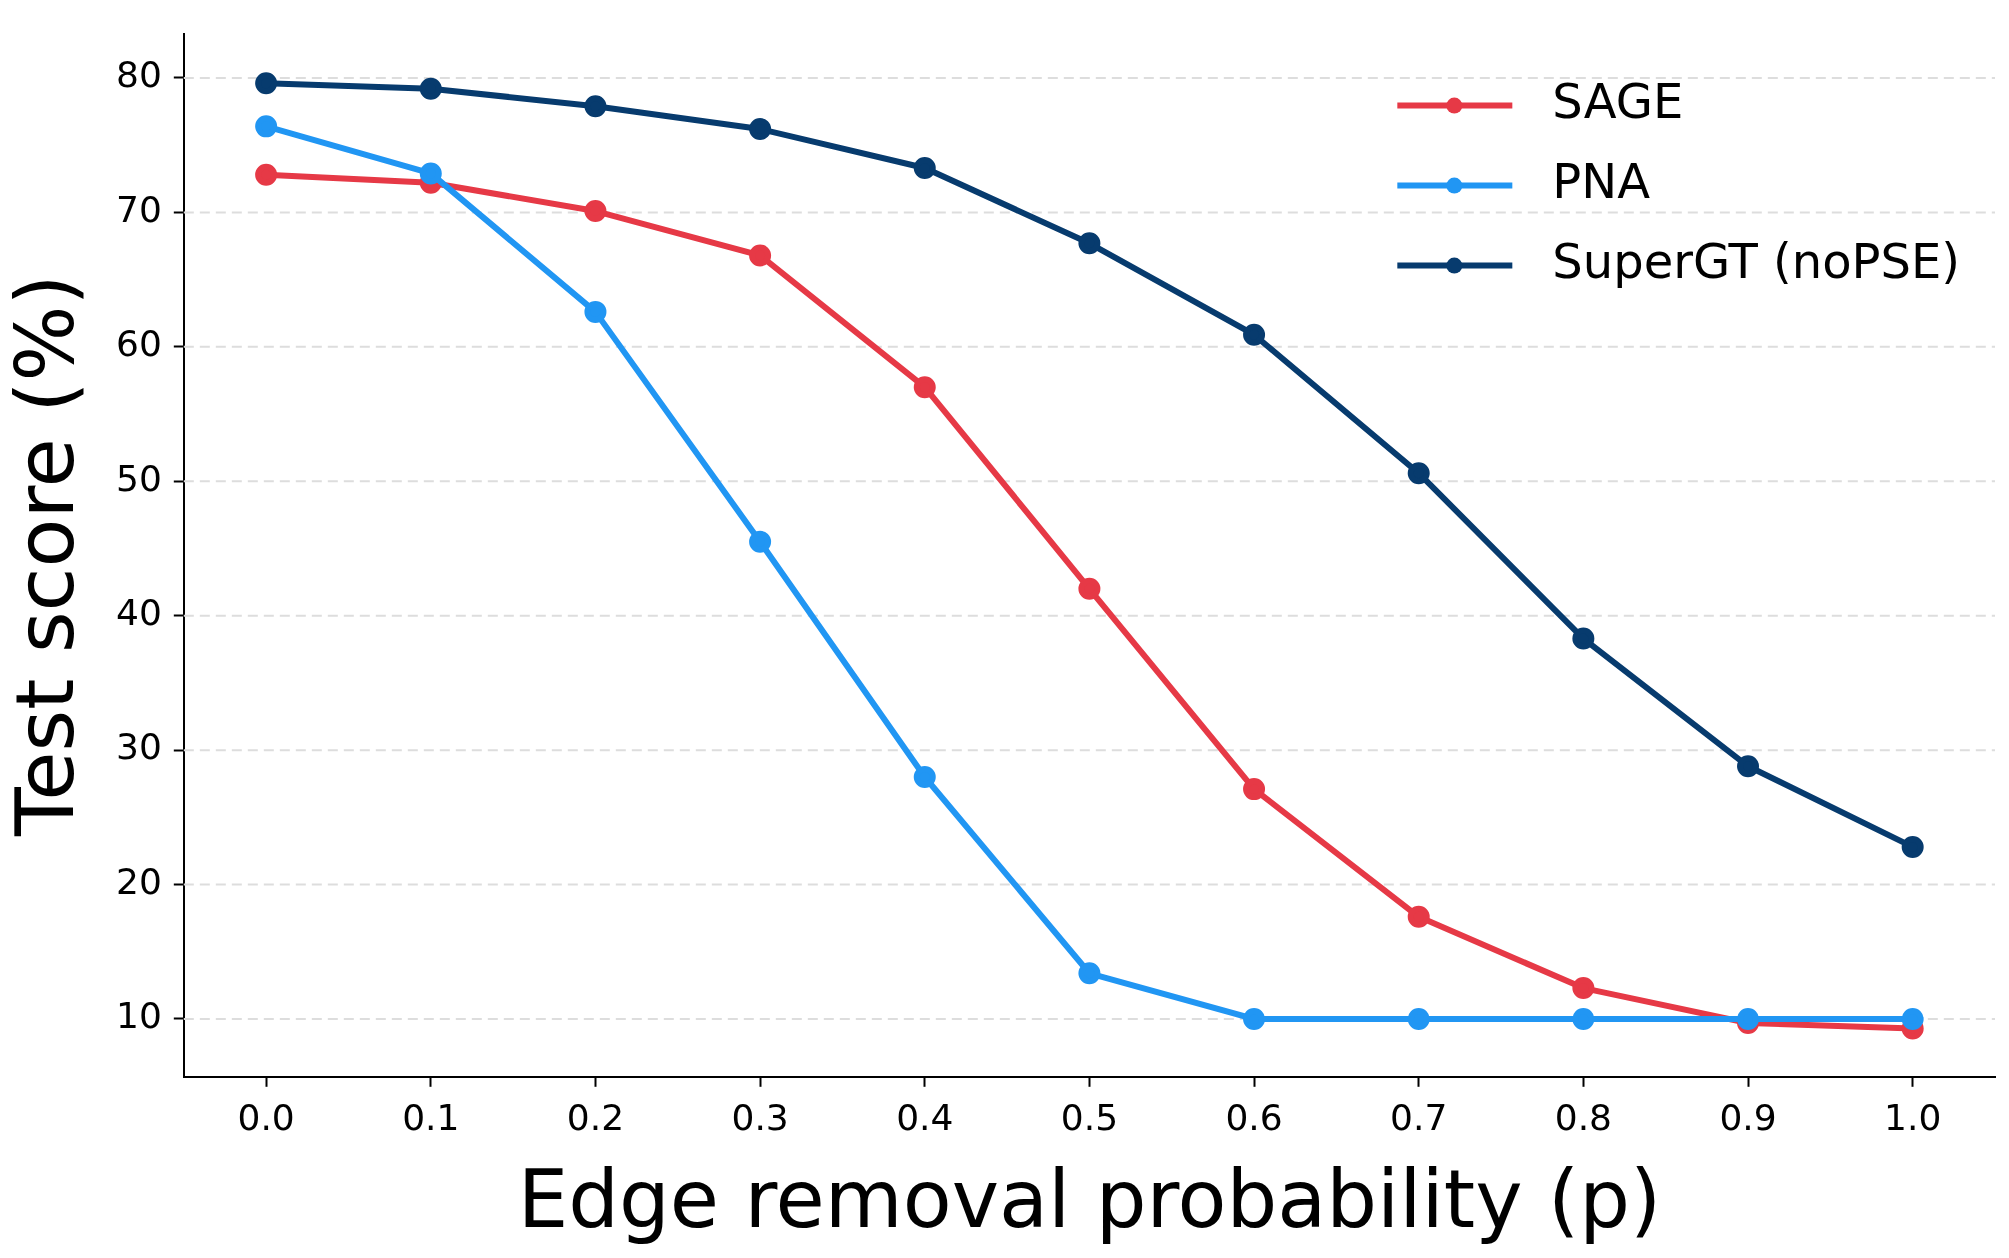  I want to click on x-tick-label: 0.8, so click(1583, 1117).